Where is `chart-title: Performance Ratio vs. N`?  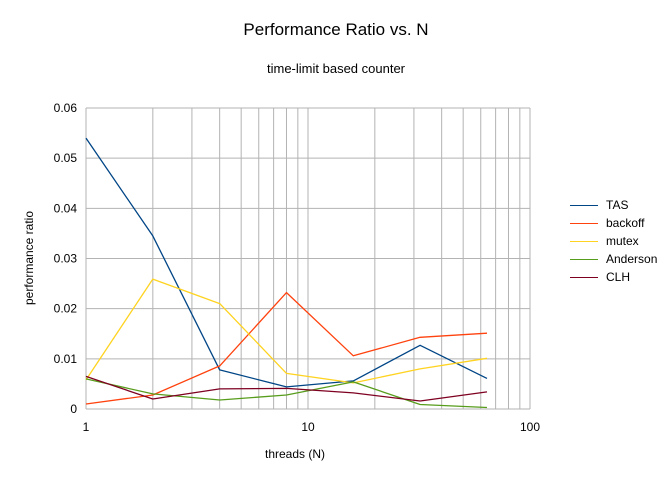 chart-title: Performance Ratio vs. N is located at coordinates (336, 29).